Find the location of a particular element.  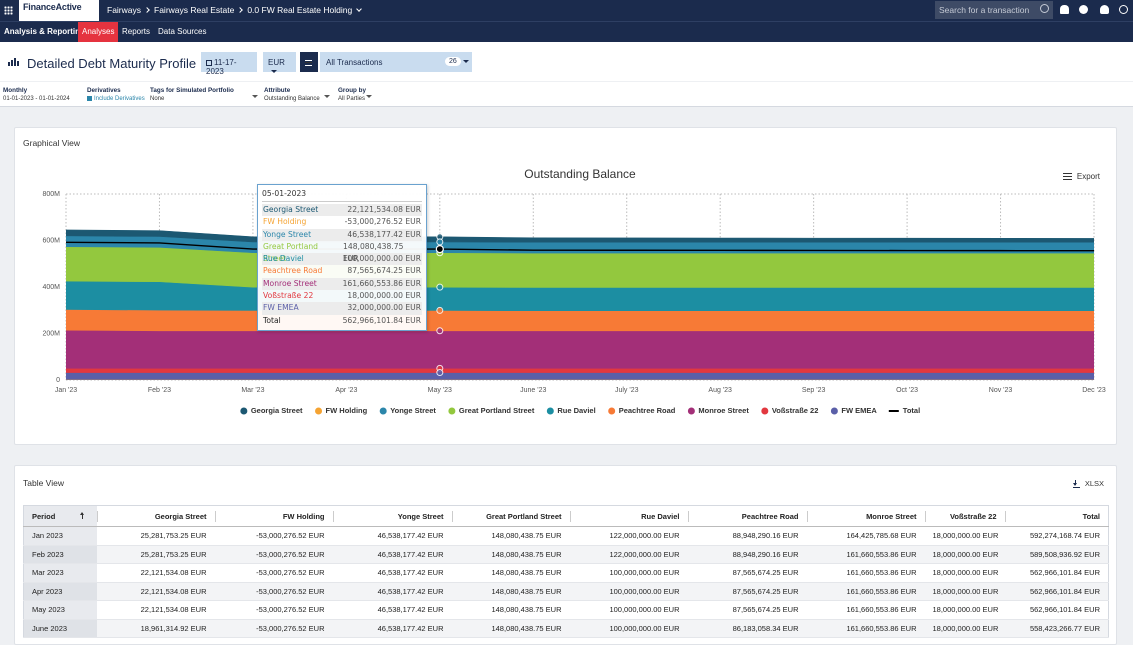

legend-item: Georgia Street is located at coordinates (271, 410).